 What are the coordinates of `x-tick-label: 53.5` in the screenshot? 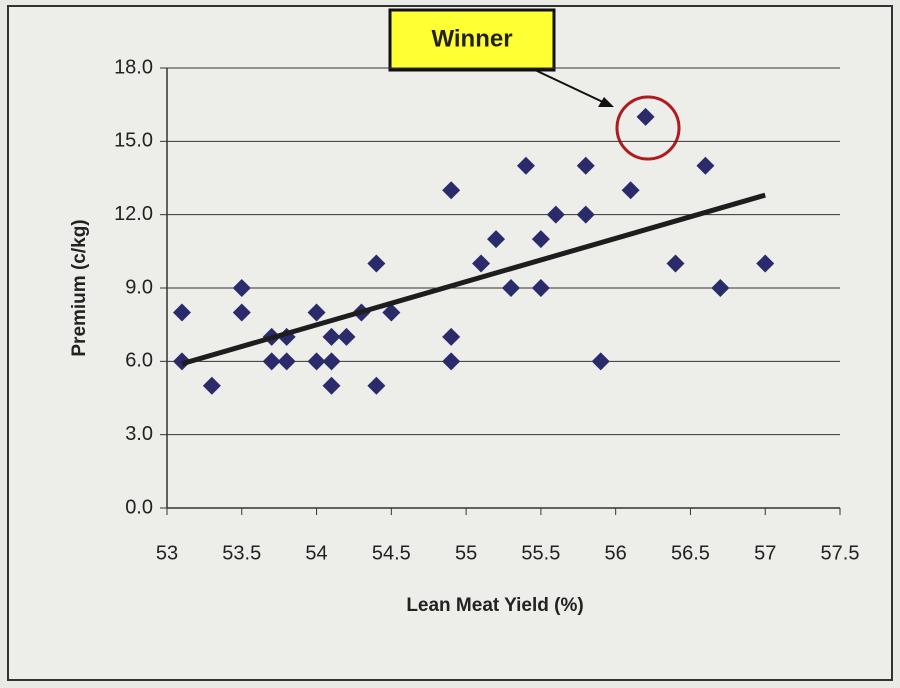 It's located at (241, 553).